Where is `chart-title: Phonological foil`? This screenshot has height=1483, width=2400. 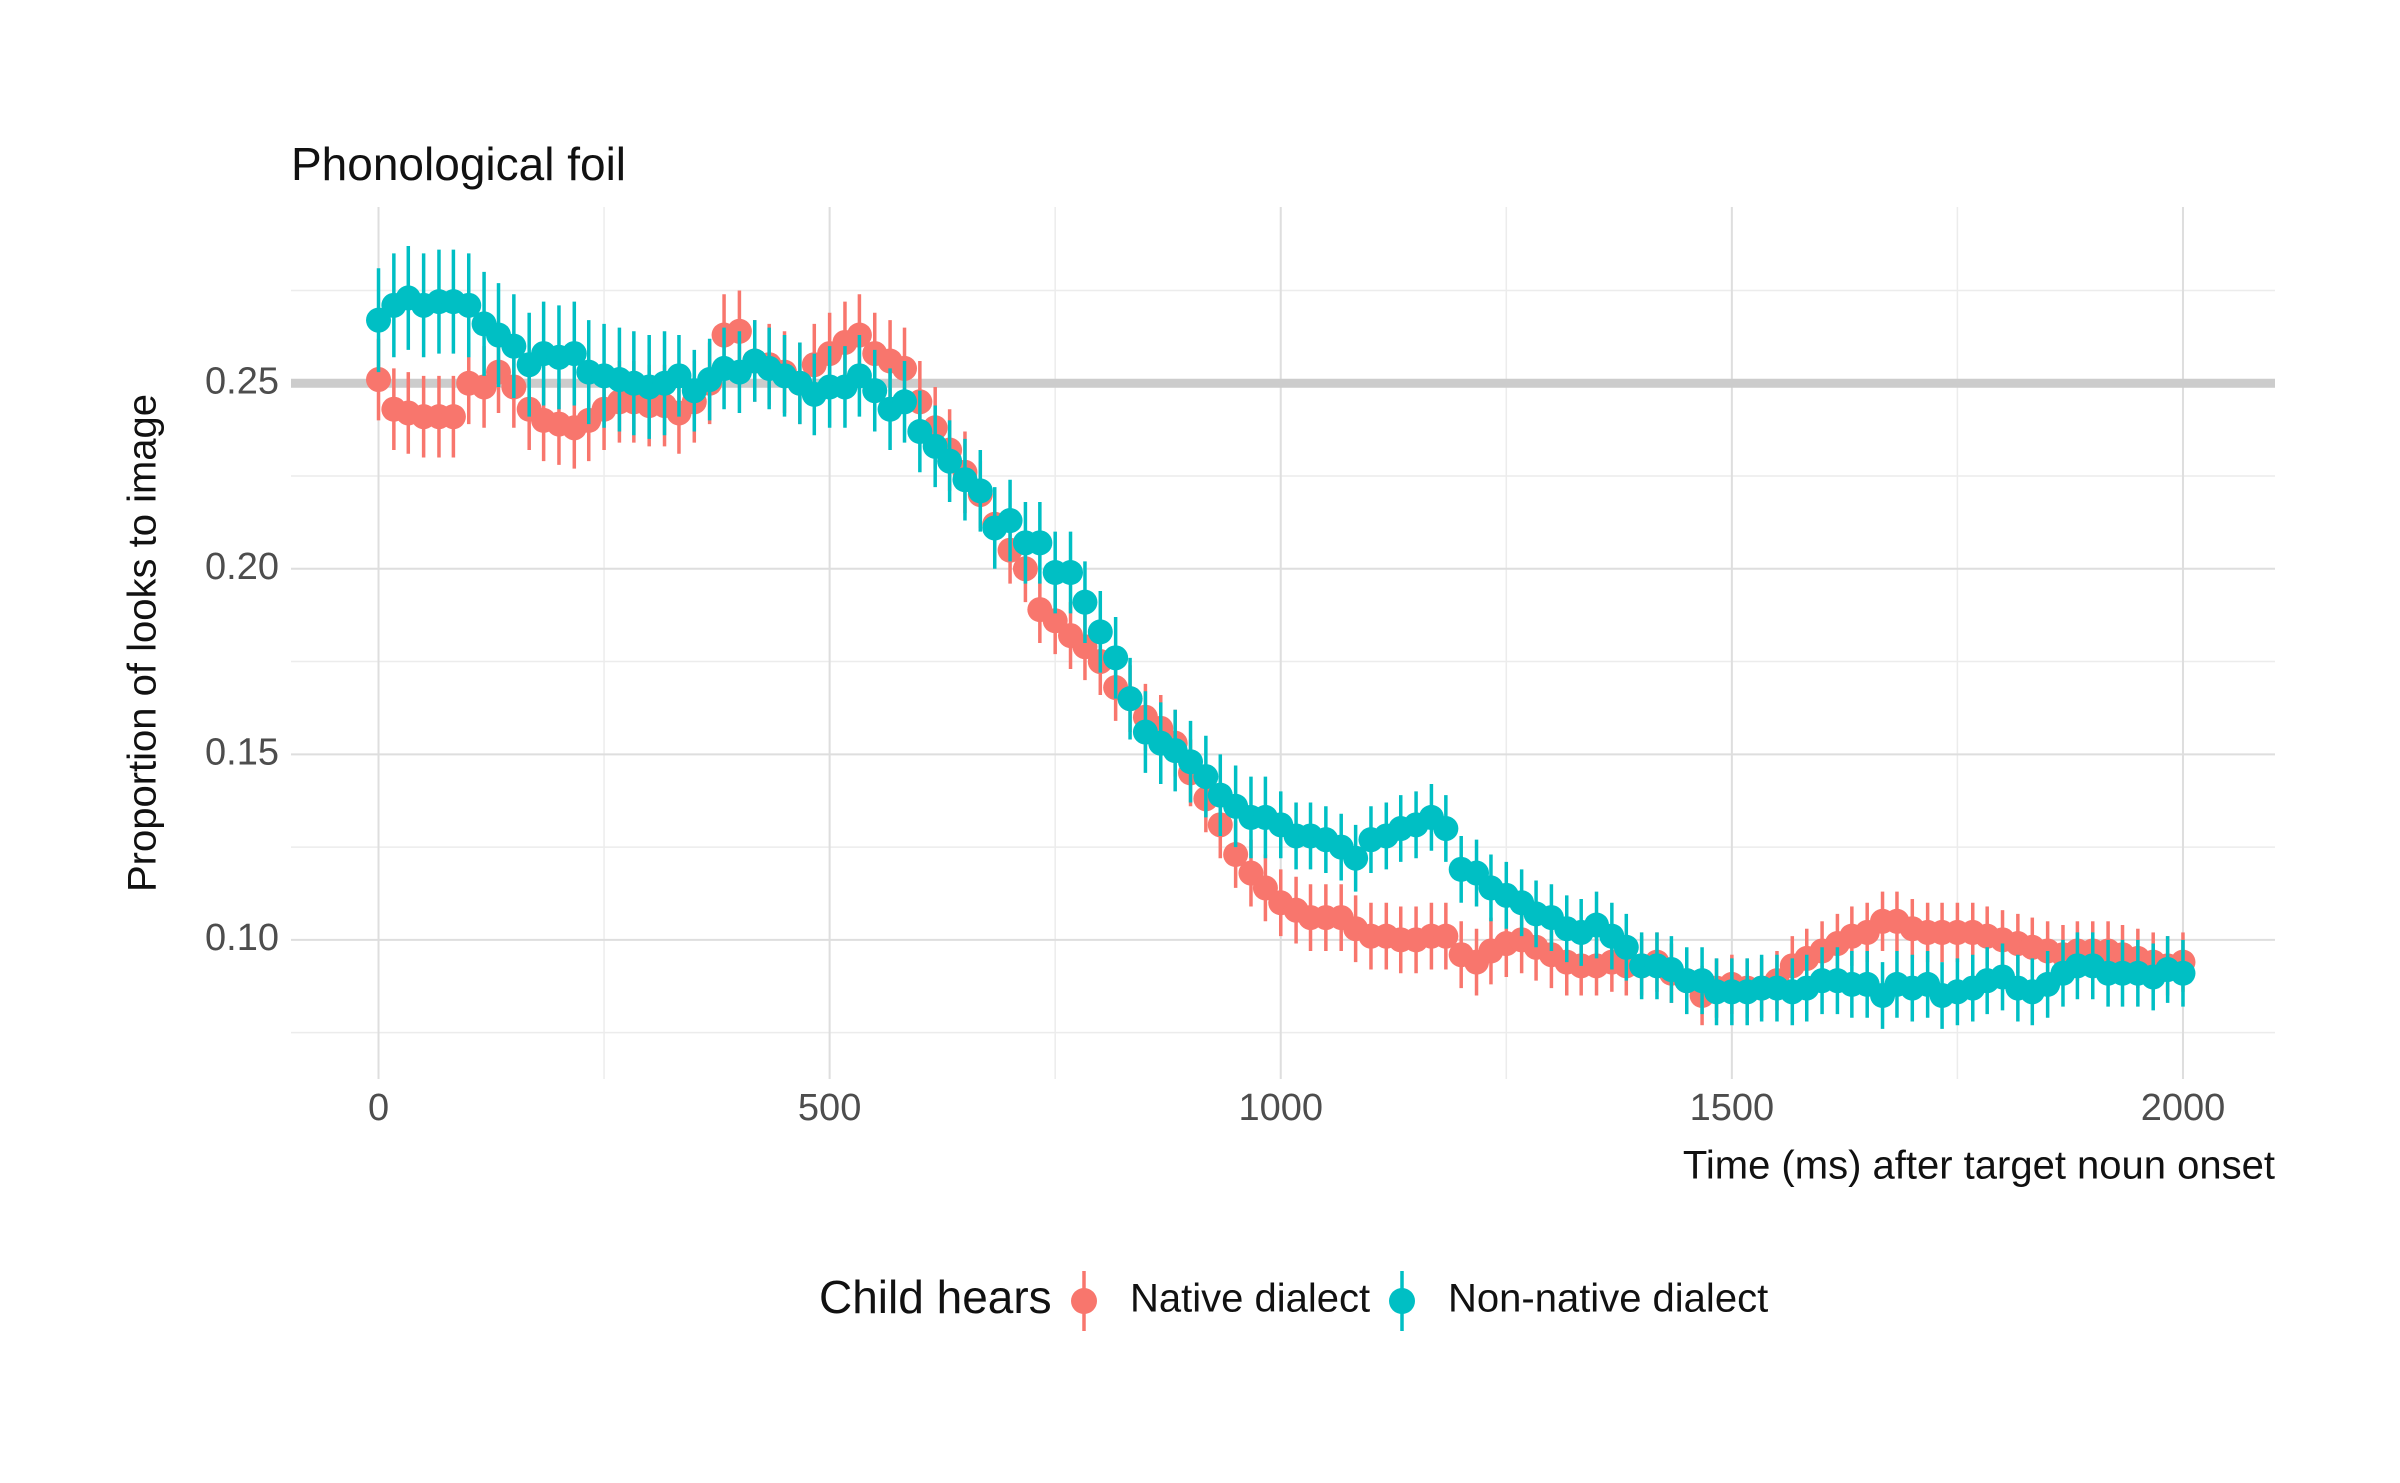
chart-title: Phonological foil is located at coordinates (458, 164).